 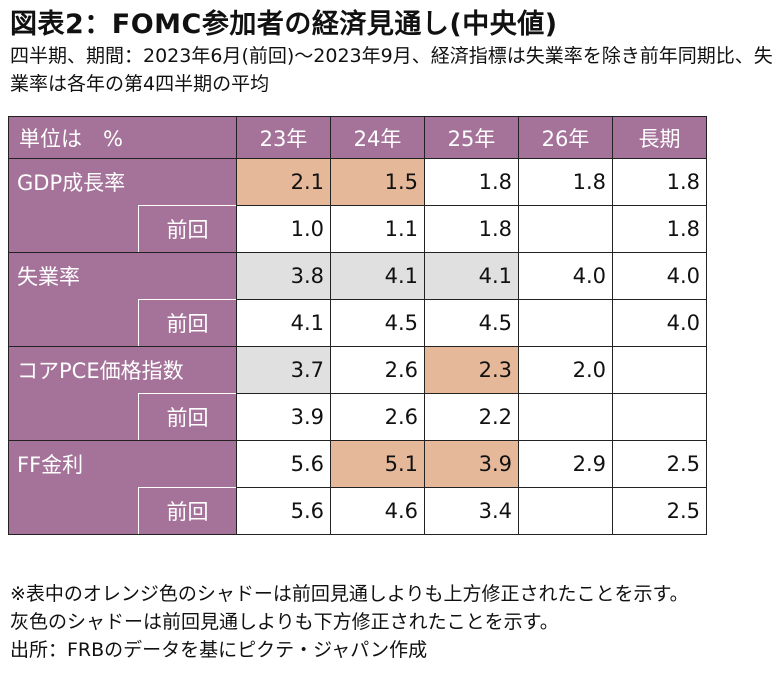 I want to click on value-cell: 1.0, so click(x=283, y=229).